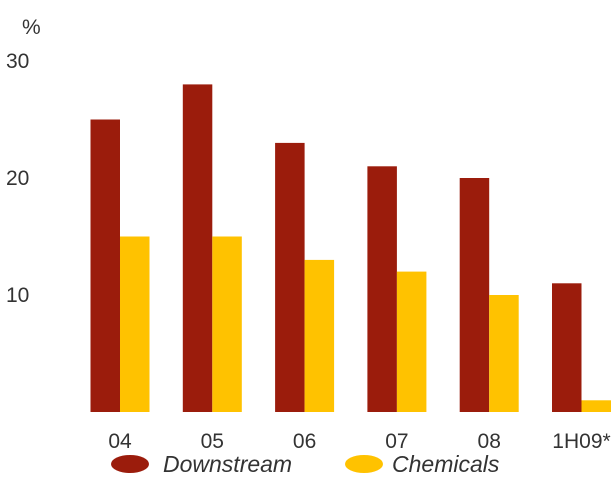  I want to click on x-tick-label: 04, so click(120, 441).